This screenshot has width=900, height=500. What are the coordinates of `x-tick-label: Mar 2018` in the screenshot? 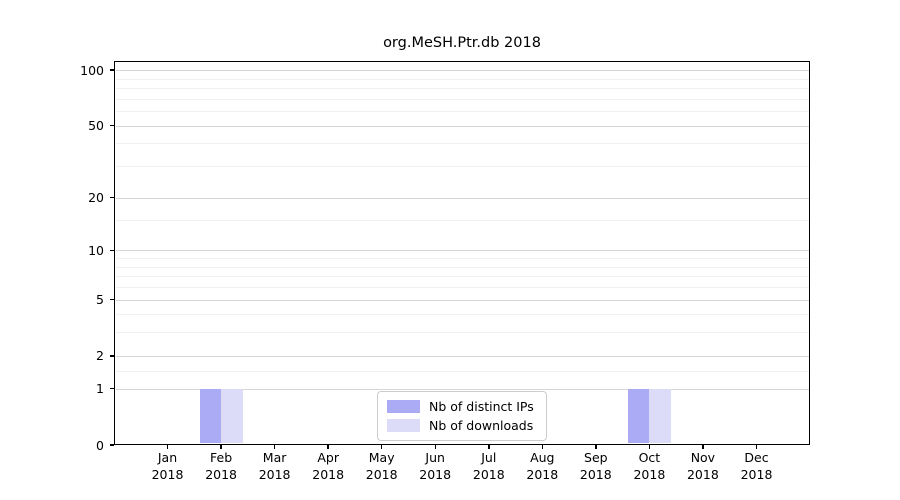 It's located at (274, 466).